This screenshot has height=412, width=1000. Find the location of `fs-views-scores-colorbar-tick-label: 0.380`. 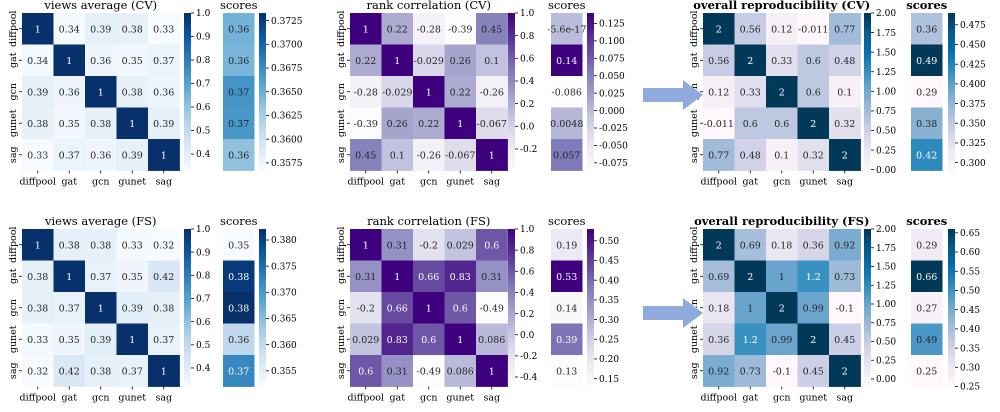

fs-views-scores-colorbar-tick-label: 0.380 is located at coordinates (284, 241).